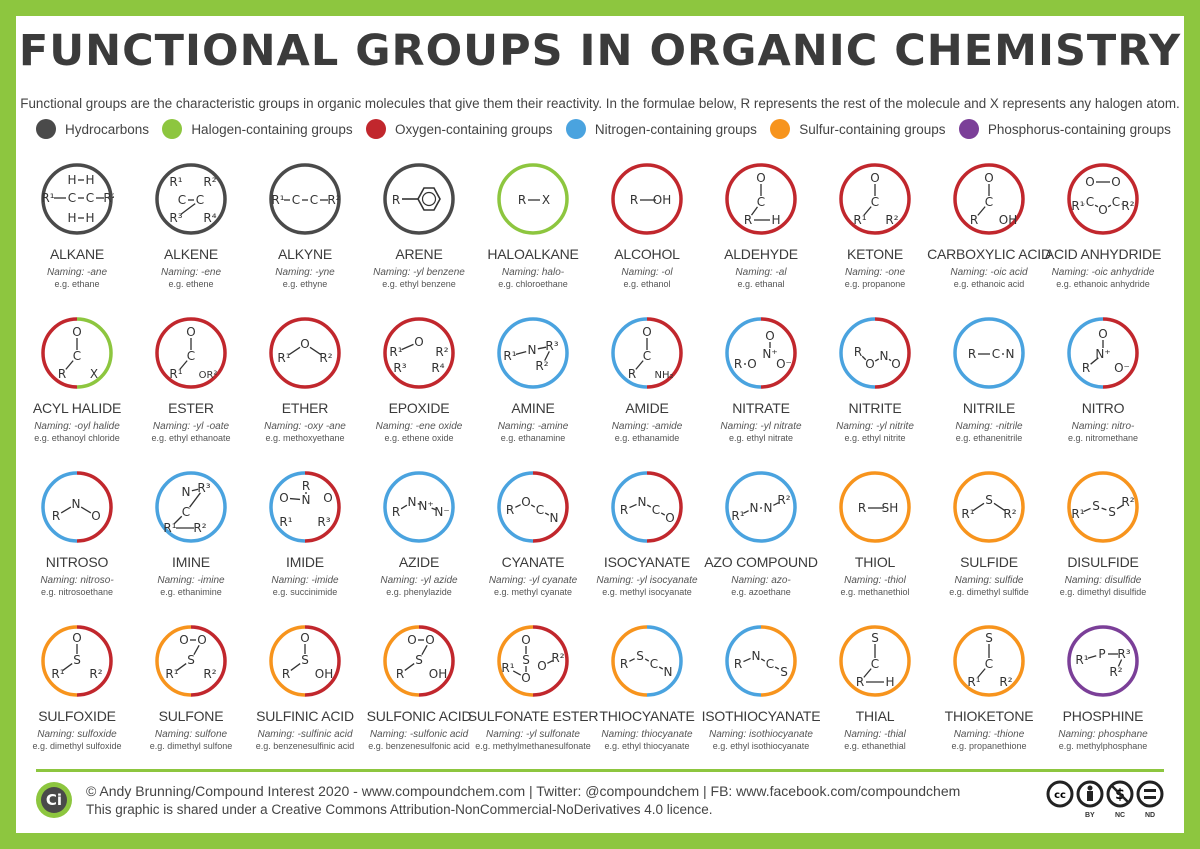 The image size is (1200, 849). Describe the element at coordinates (1103, 661) in the screenshot. I see `phosphine-structure-icon: R¹ P R³ R²` at that location.